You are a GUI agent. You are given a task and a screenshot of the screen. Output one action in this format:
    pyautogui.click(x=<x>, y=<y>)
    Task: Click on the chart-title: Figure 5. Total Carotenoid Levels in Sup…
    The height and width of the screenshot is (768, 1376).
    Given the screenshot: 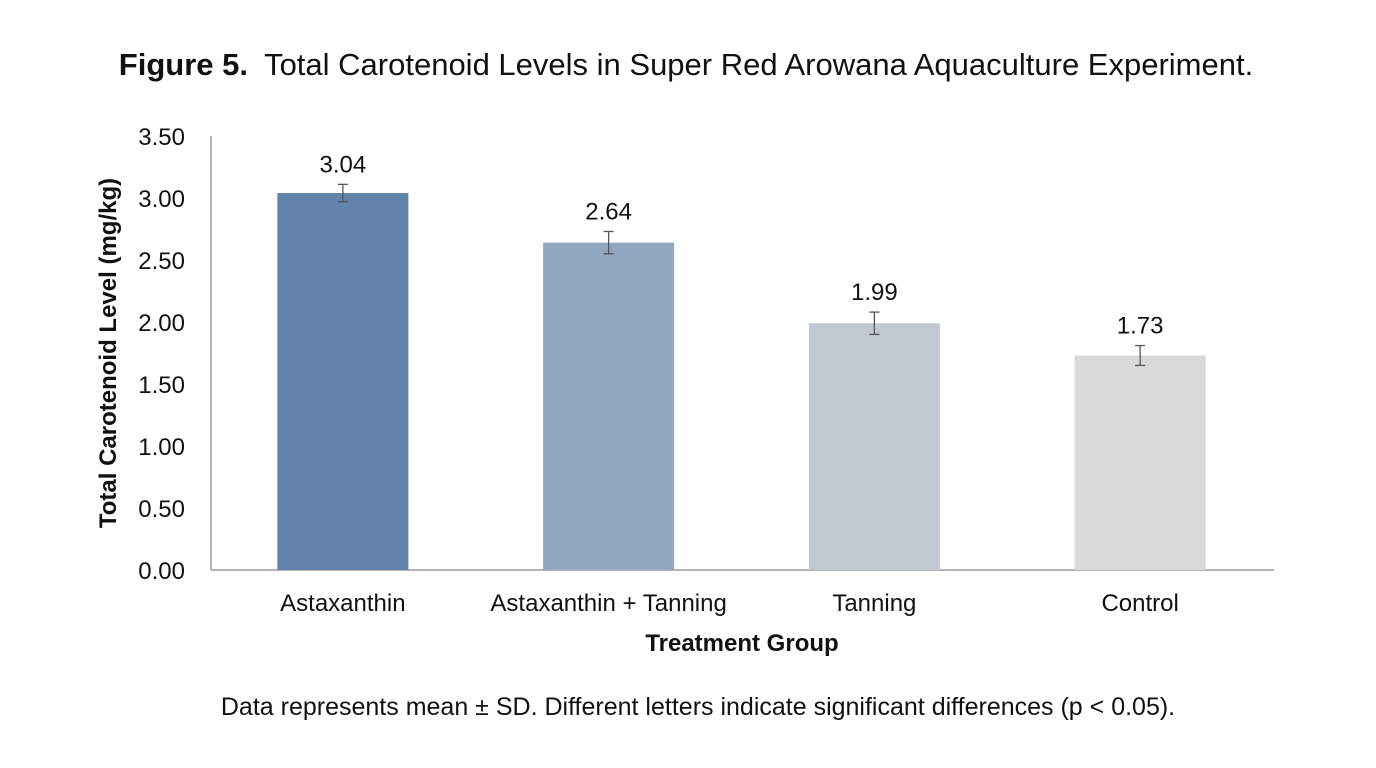 What is the action you would take?
    pyautogui.click(x=686, y=64)
    